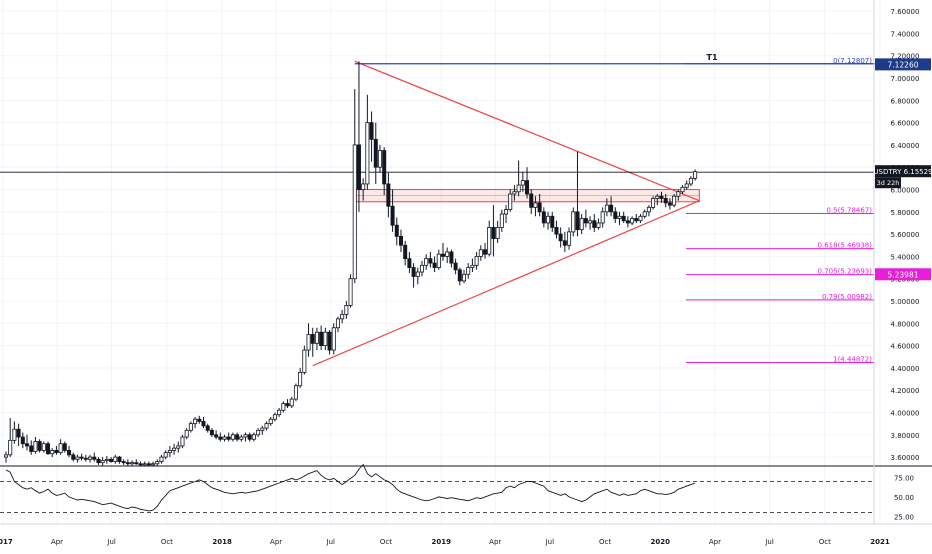  I want to click on rsi-axis-label: 25.00, so click(904, 517).